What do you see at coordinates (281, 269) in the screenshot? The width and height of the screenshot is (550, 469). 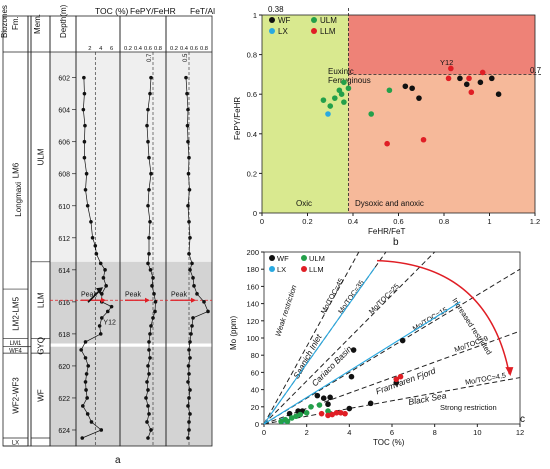 I see `c-legend-label-lx: LX` at bounding box center [281, 269].